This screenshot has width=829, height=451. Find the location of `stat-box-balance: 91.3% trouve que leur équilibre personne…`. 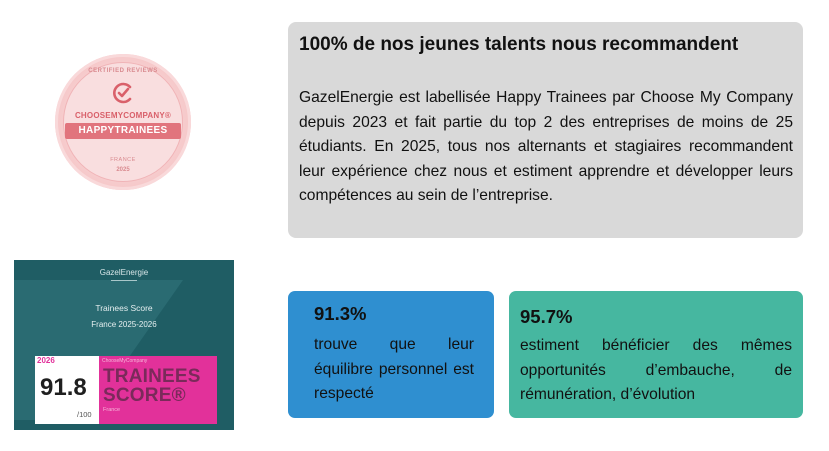

stat-box-balance: 91.3% trouve que leur équilibre personne… is located at coordinates (391, 354).